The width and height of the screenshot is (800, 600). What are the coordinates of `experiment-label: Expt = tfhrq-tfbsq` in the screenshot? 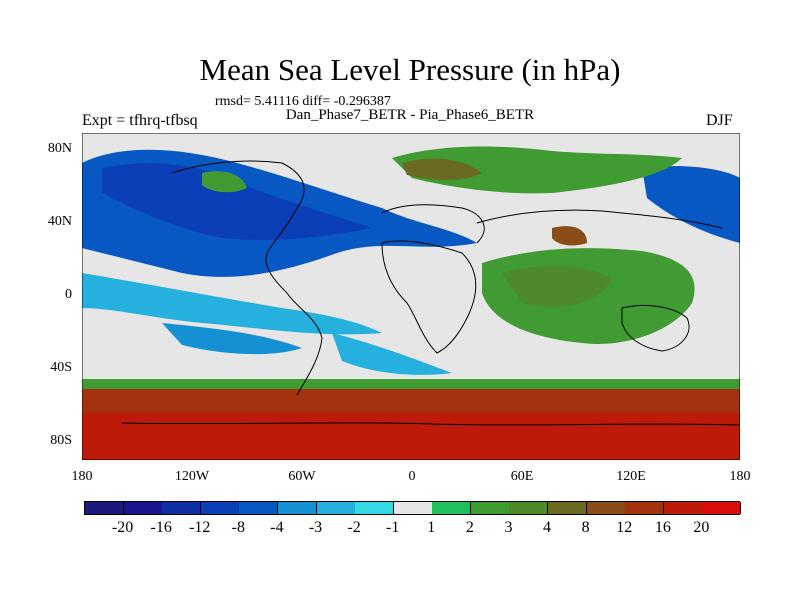 It's located at (140, 120).